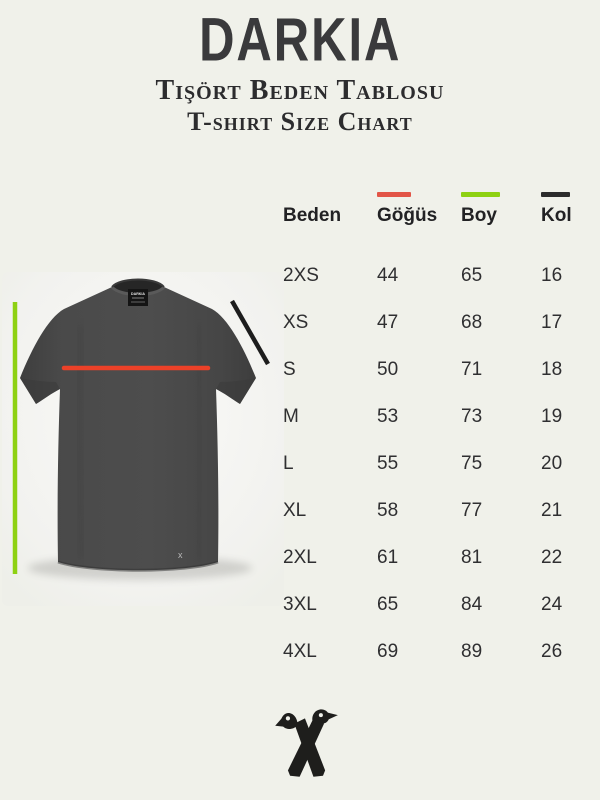 The height and width of the screenshot is (800, 600). Describe the element at coordinates (388, 322) in the screenshot. I see `chest-cell: 47` at that location.